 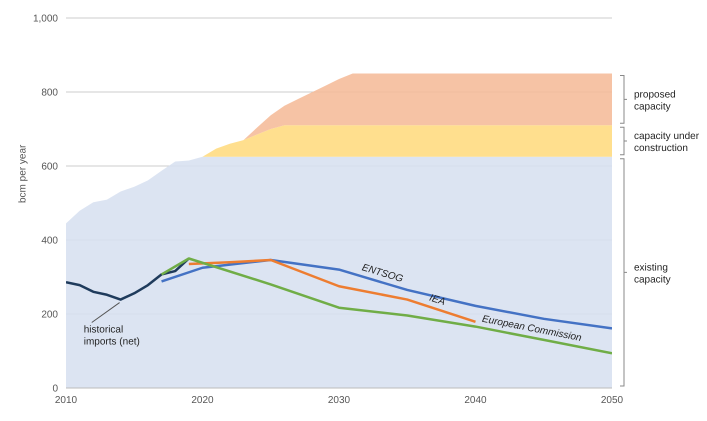 What do you see at coordinates (45, 19) in the screenshot?
I see `y-tick-label: 1,000` at bounding box center [45, 19].